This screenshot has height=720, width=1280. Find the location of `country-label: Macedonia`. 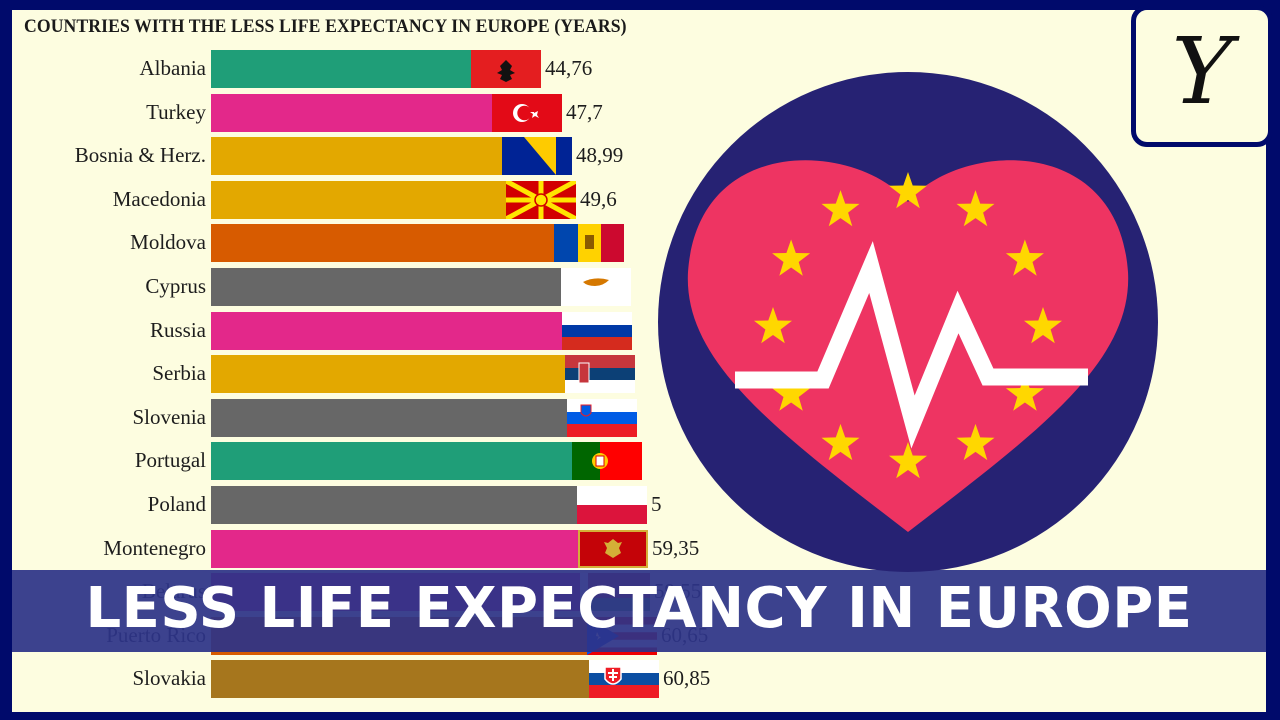

country-label: Macedonia is located at coordinates (159, 198).